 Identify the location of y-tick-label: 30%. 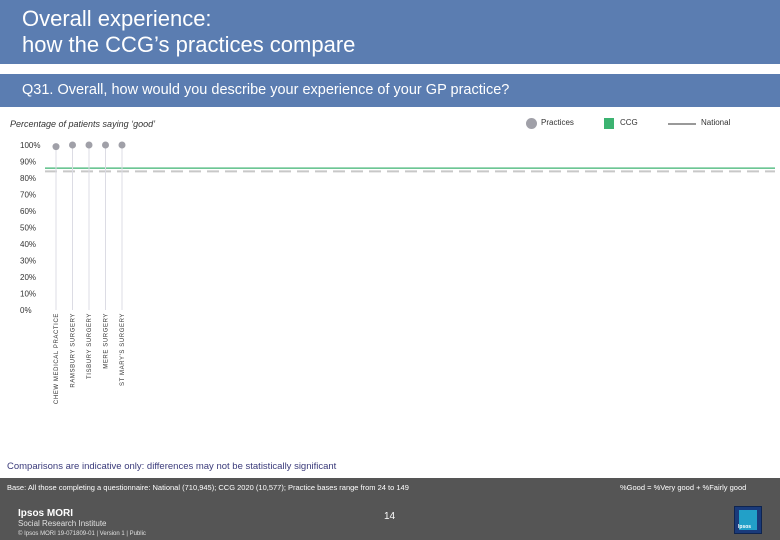
(28, 261).